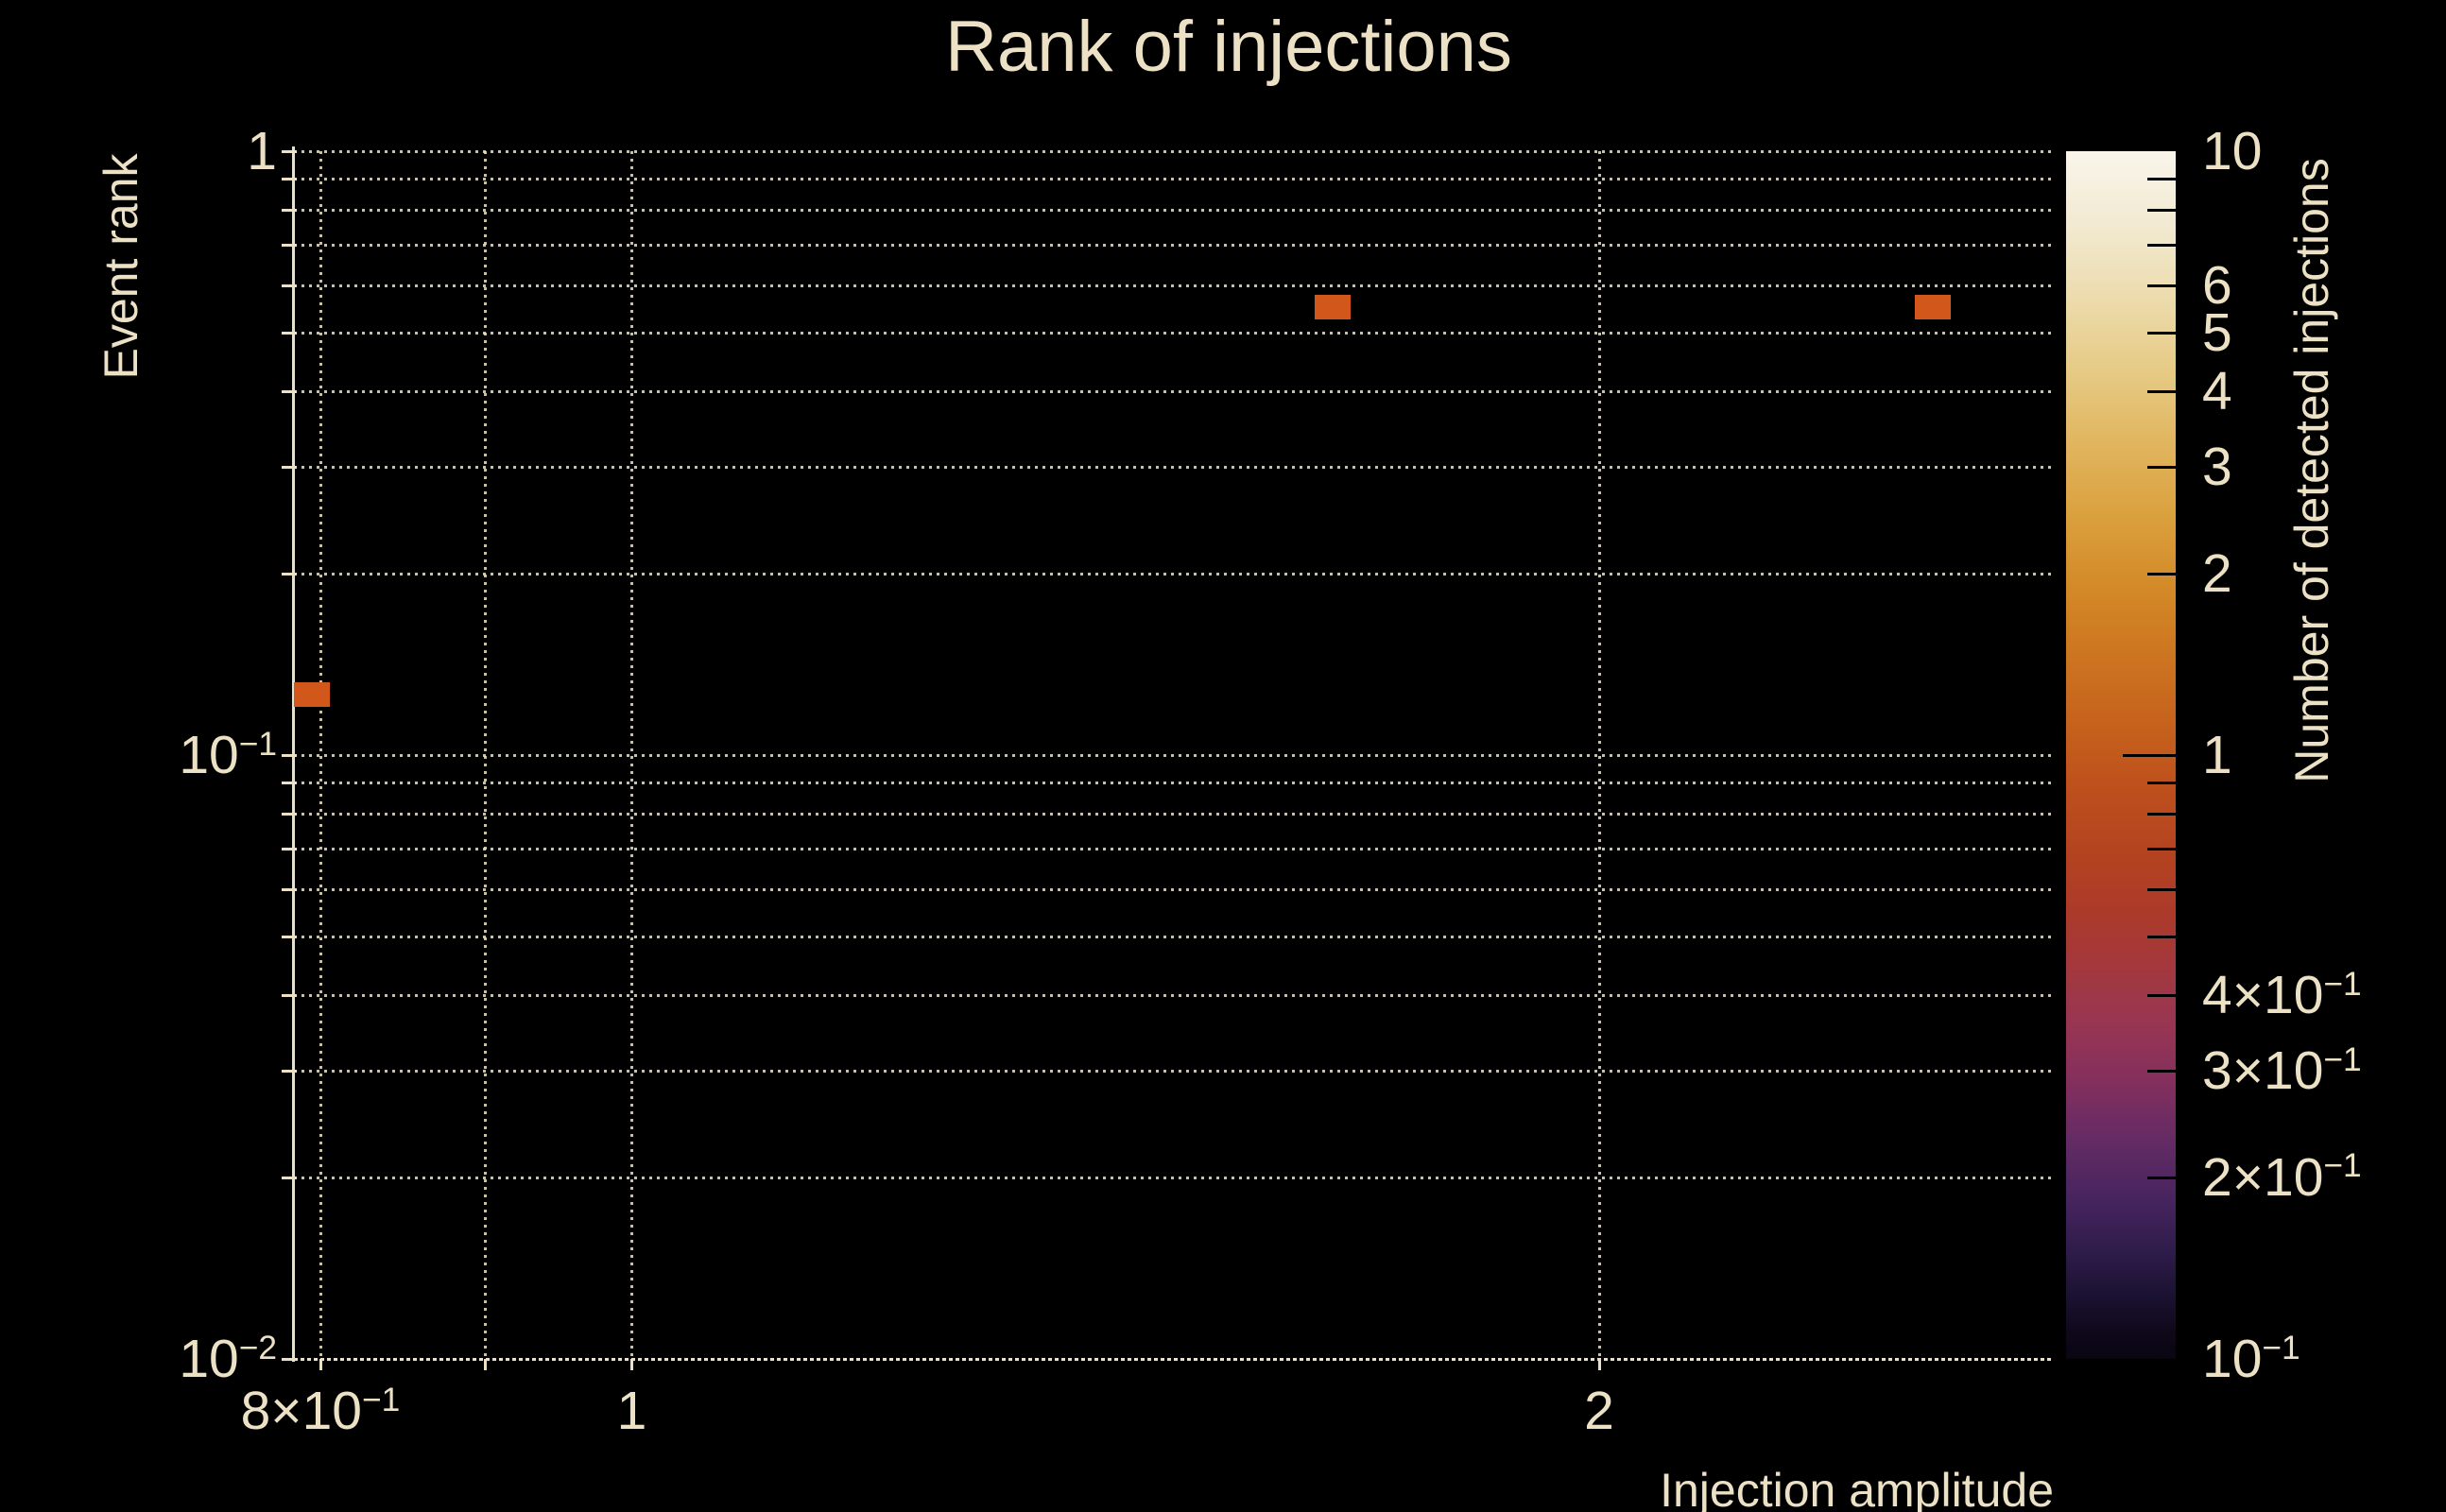  I want to click on colorbar-tick-label-text: 6, so click(2217, 285).